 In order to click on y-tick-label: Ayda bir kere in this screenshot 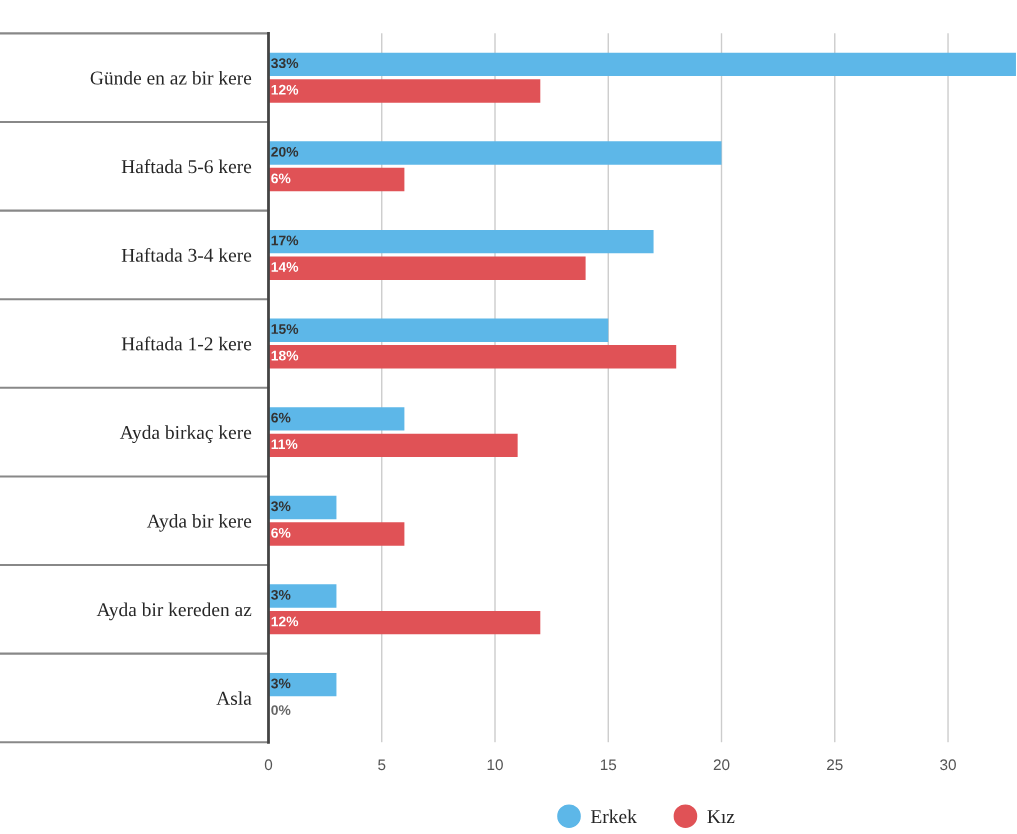, I will do `click(199, 522)`.